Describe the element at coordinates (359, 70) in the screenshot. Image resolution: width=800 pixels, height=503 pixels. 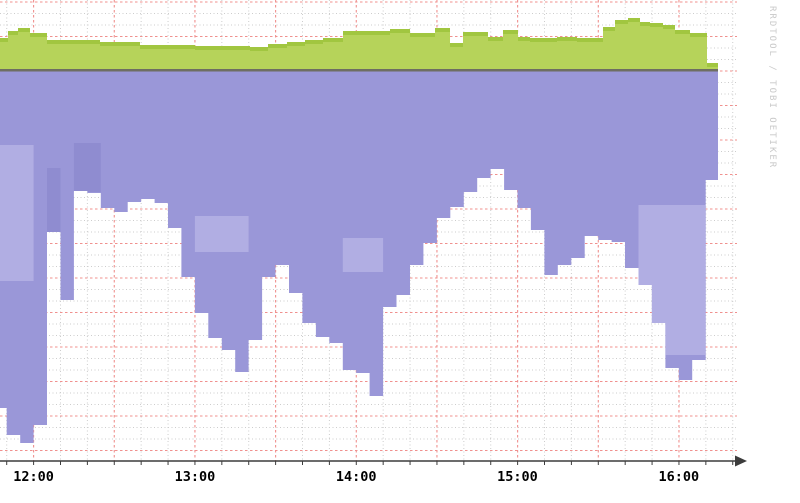
I see `green-purple-boundary-line` at that location.